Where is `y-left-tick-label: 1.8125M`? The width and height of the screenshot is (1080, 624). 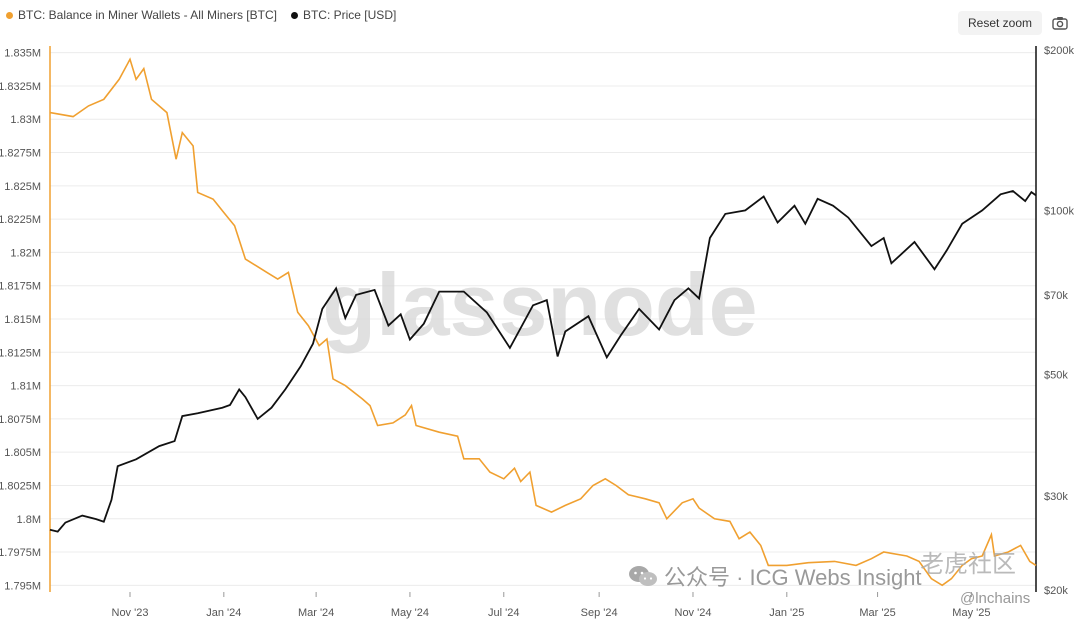
y-left-tick-label: 1.8125M is located at coordinates (20, 353).